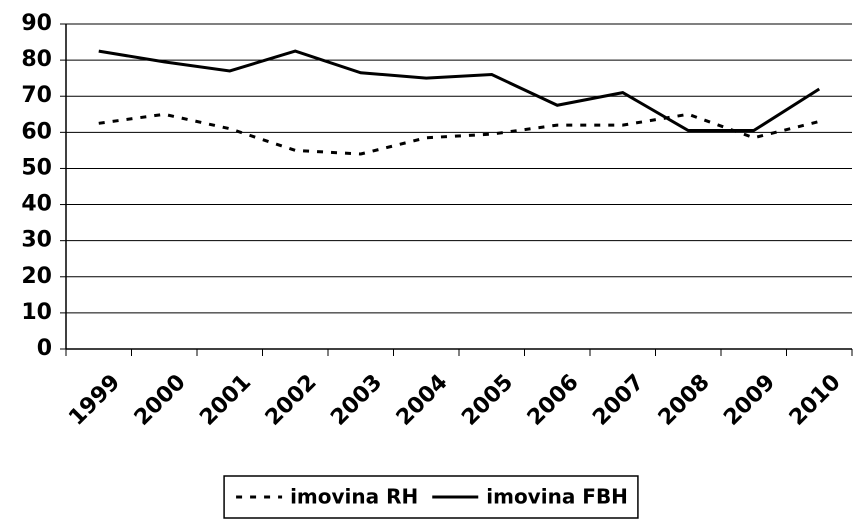 The height and width of the screenshot is (520, 853). What do you see at coordinates (36, 59) in the screenshot?
I see `y-tick-label: 80` at bounding box center [36, 59].